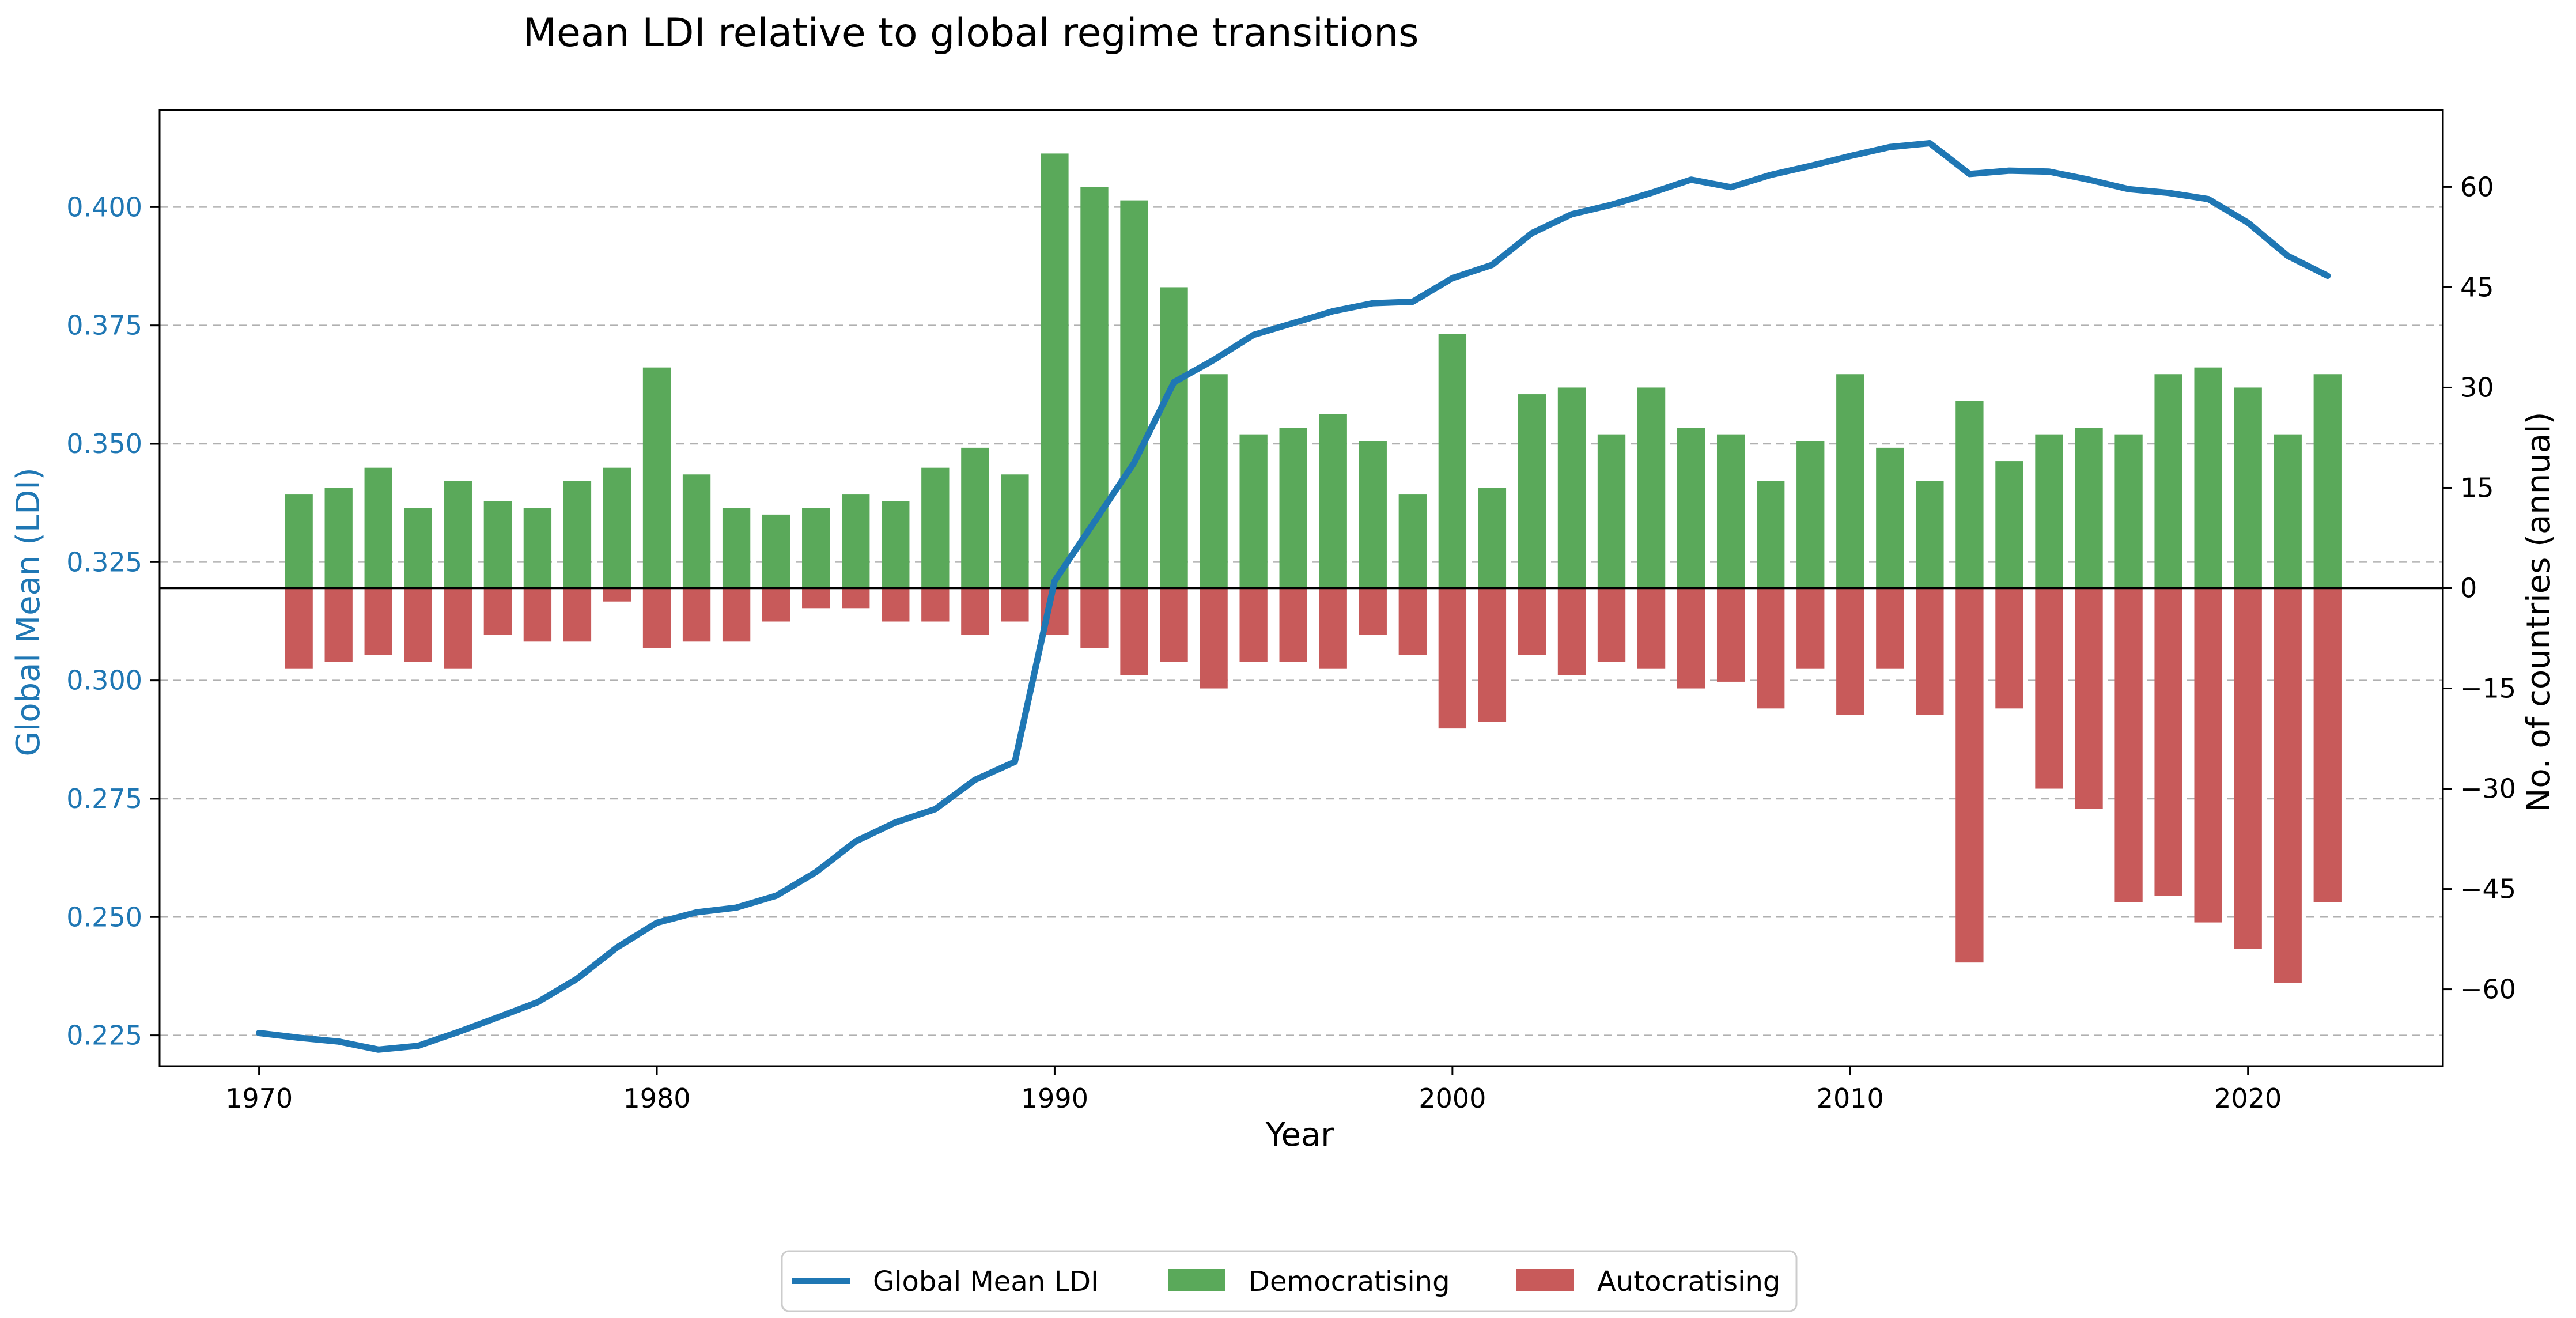  I want to click on autocratising-bar-2016, so click(2089, 699).